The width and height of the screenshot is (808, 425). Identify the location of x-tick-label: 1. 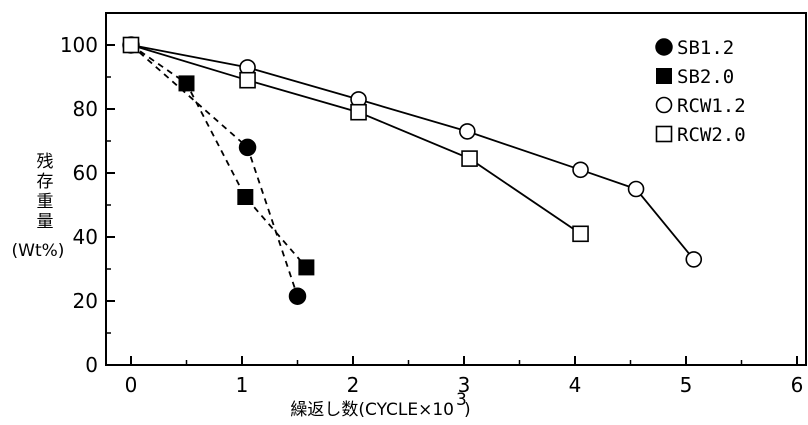
(242, 385).